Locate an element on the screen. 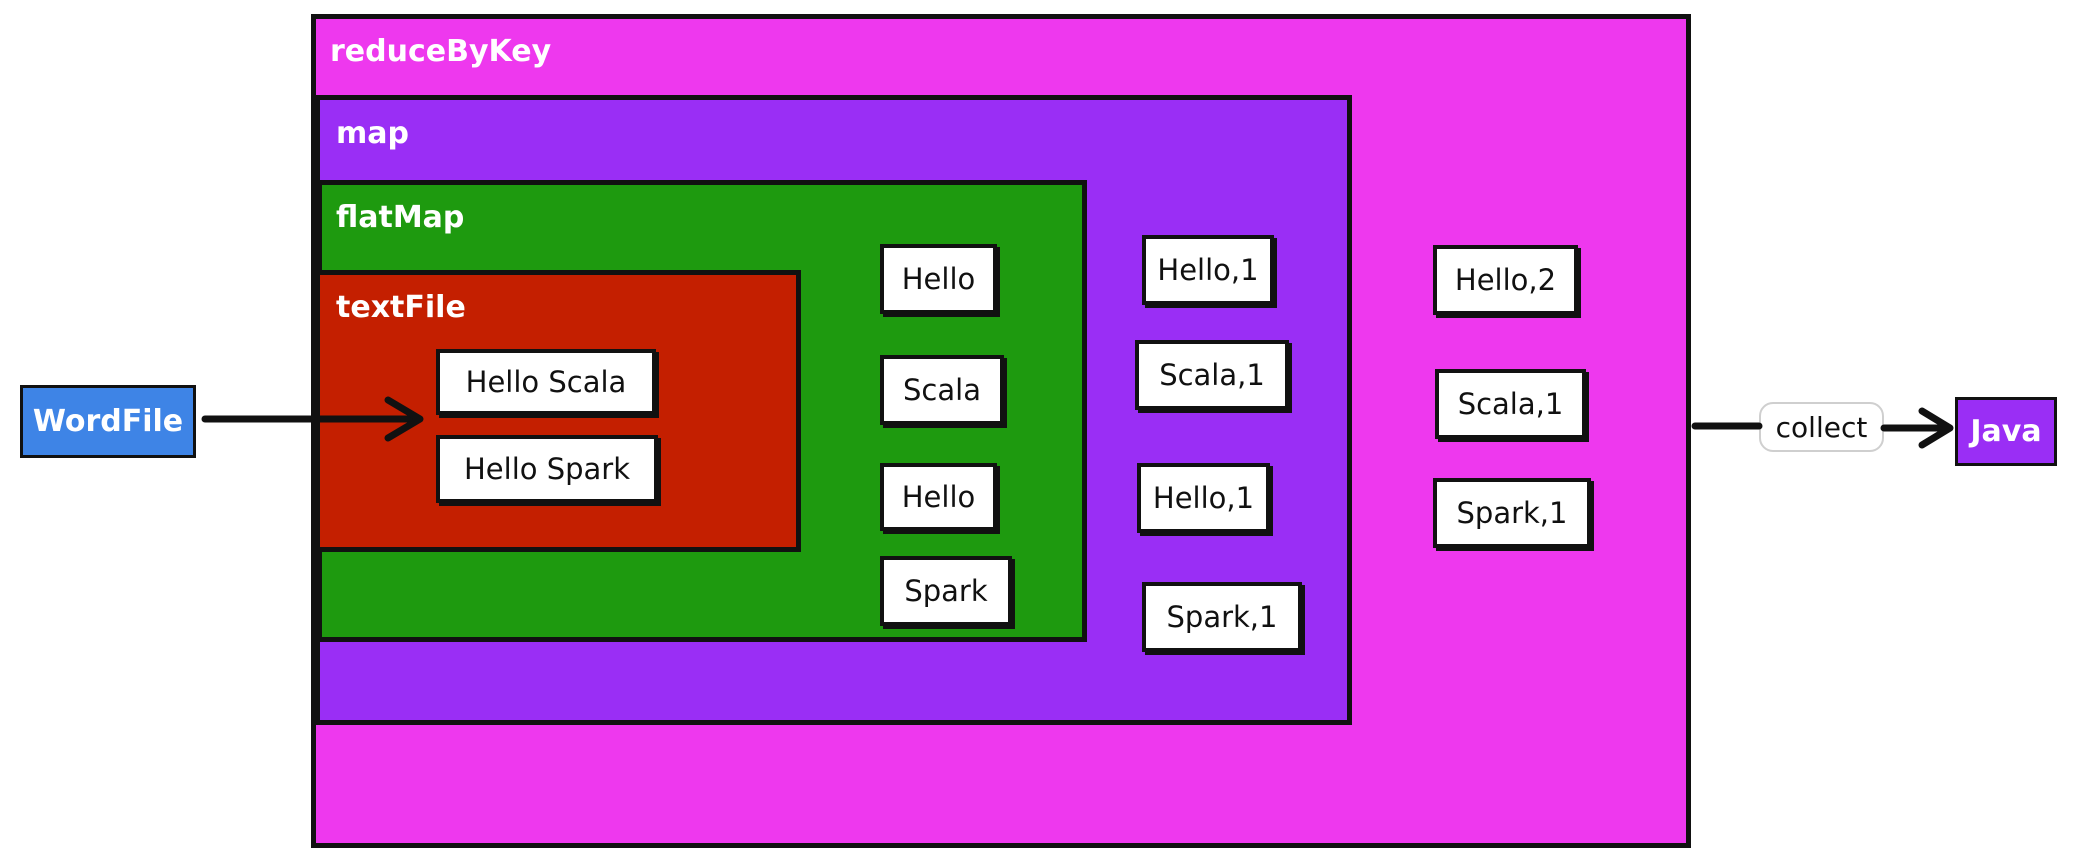  reduce-result: Hello,2 is located at coordinates (1505, 280).